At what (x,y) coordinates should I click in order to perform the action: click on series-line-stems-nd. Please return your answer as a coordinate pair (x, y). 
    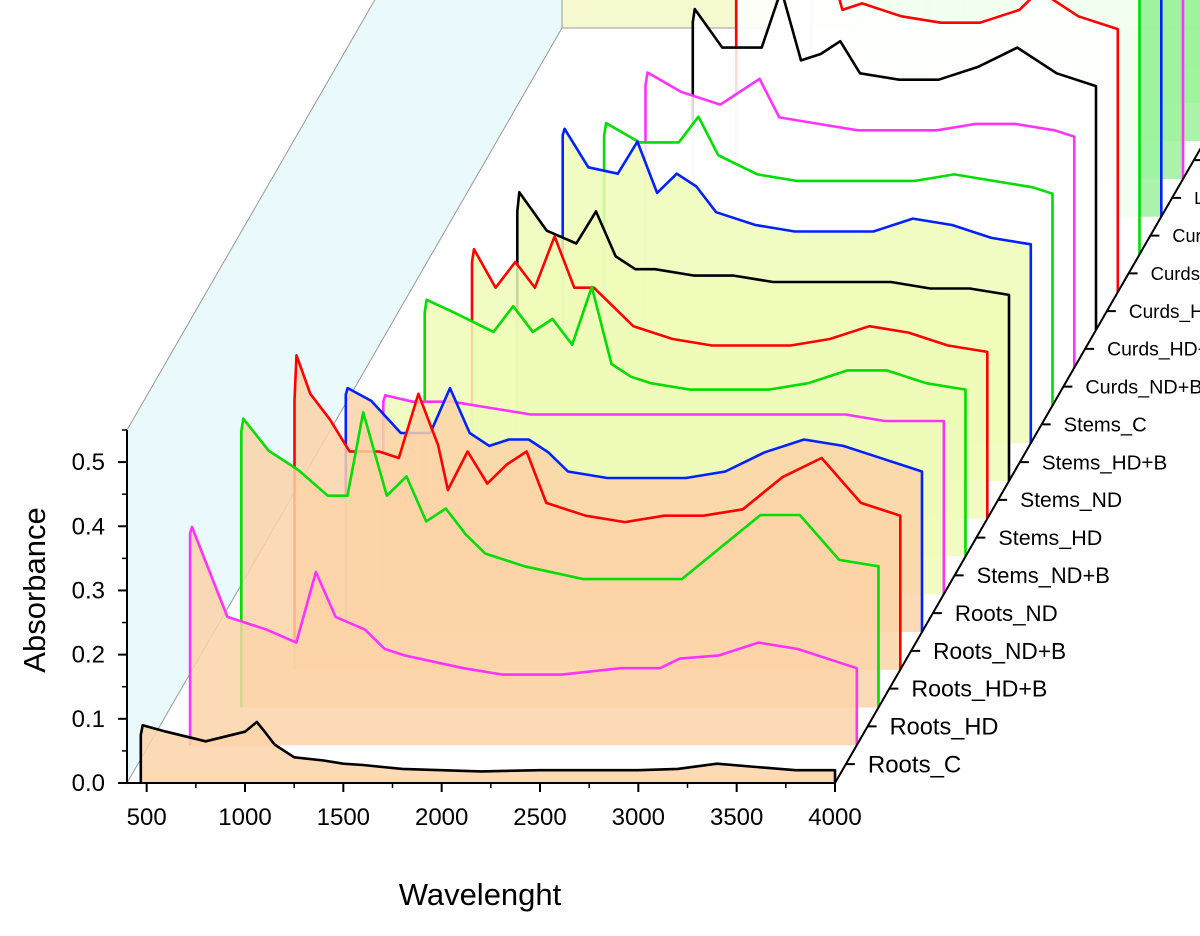
    Looking at the image, I should click on (729, 377).